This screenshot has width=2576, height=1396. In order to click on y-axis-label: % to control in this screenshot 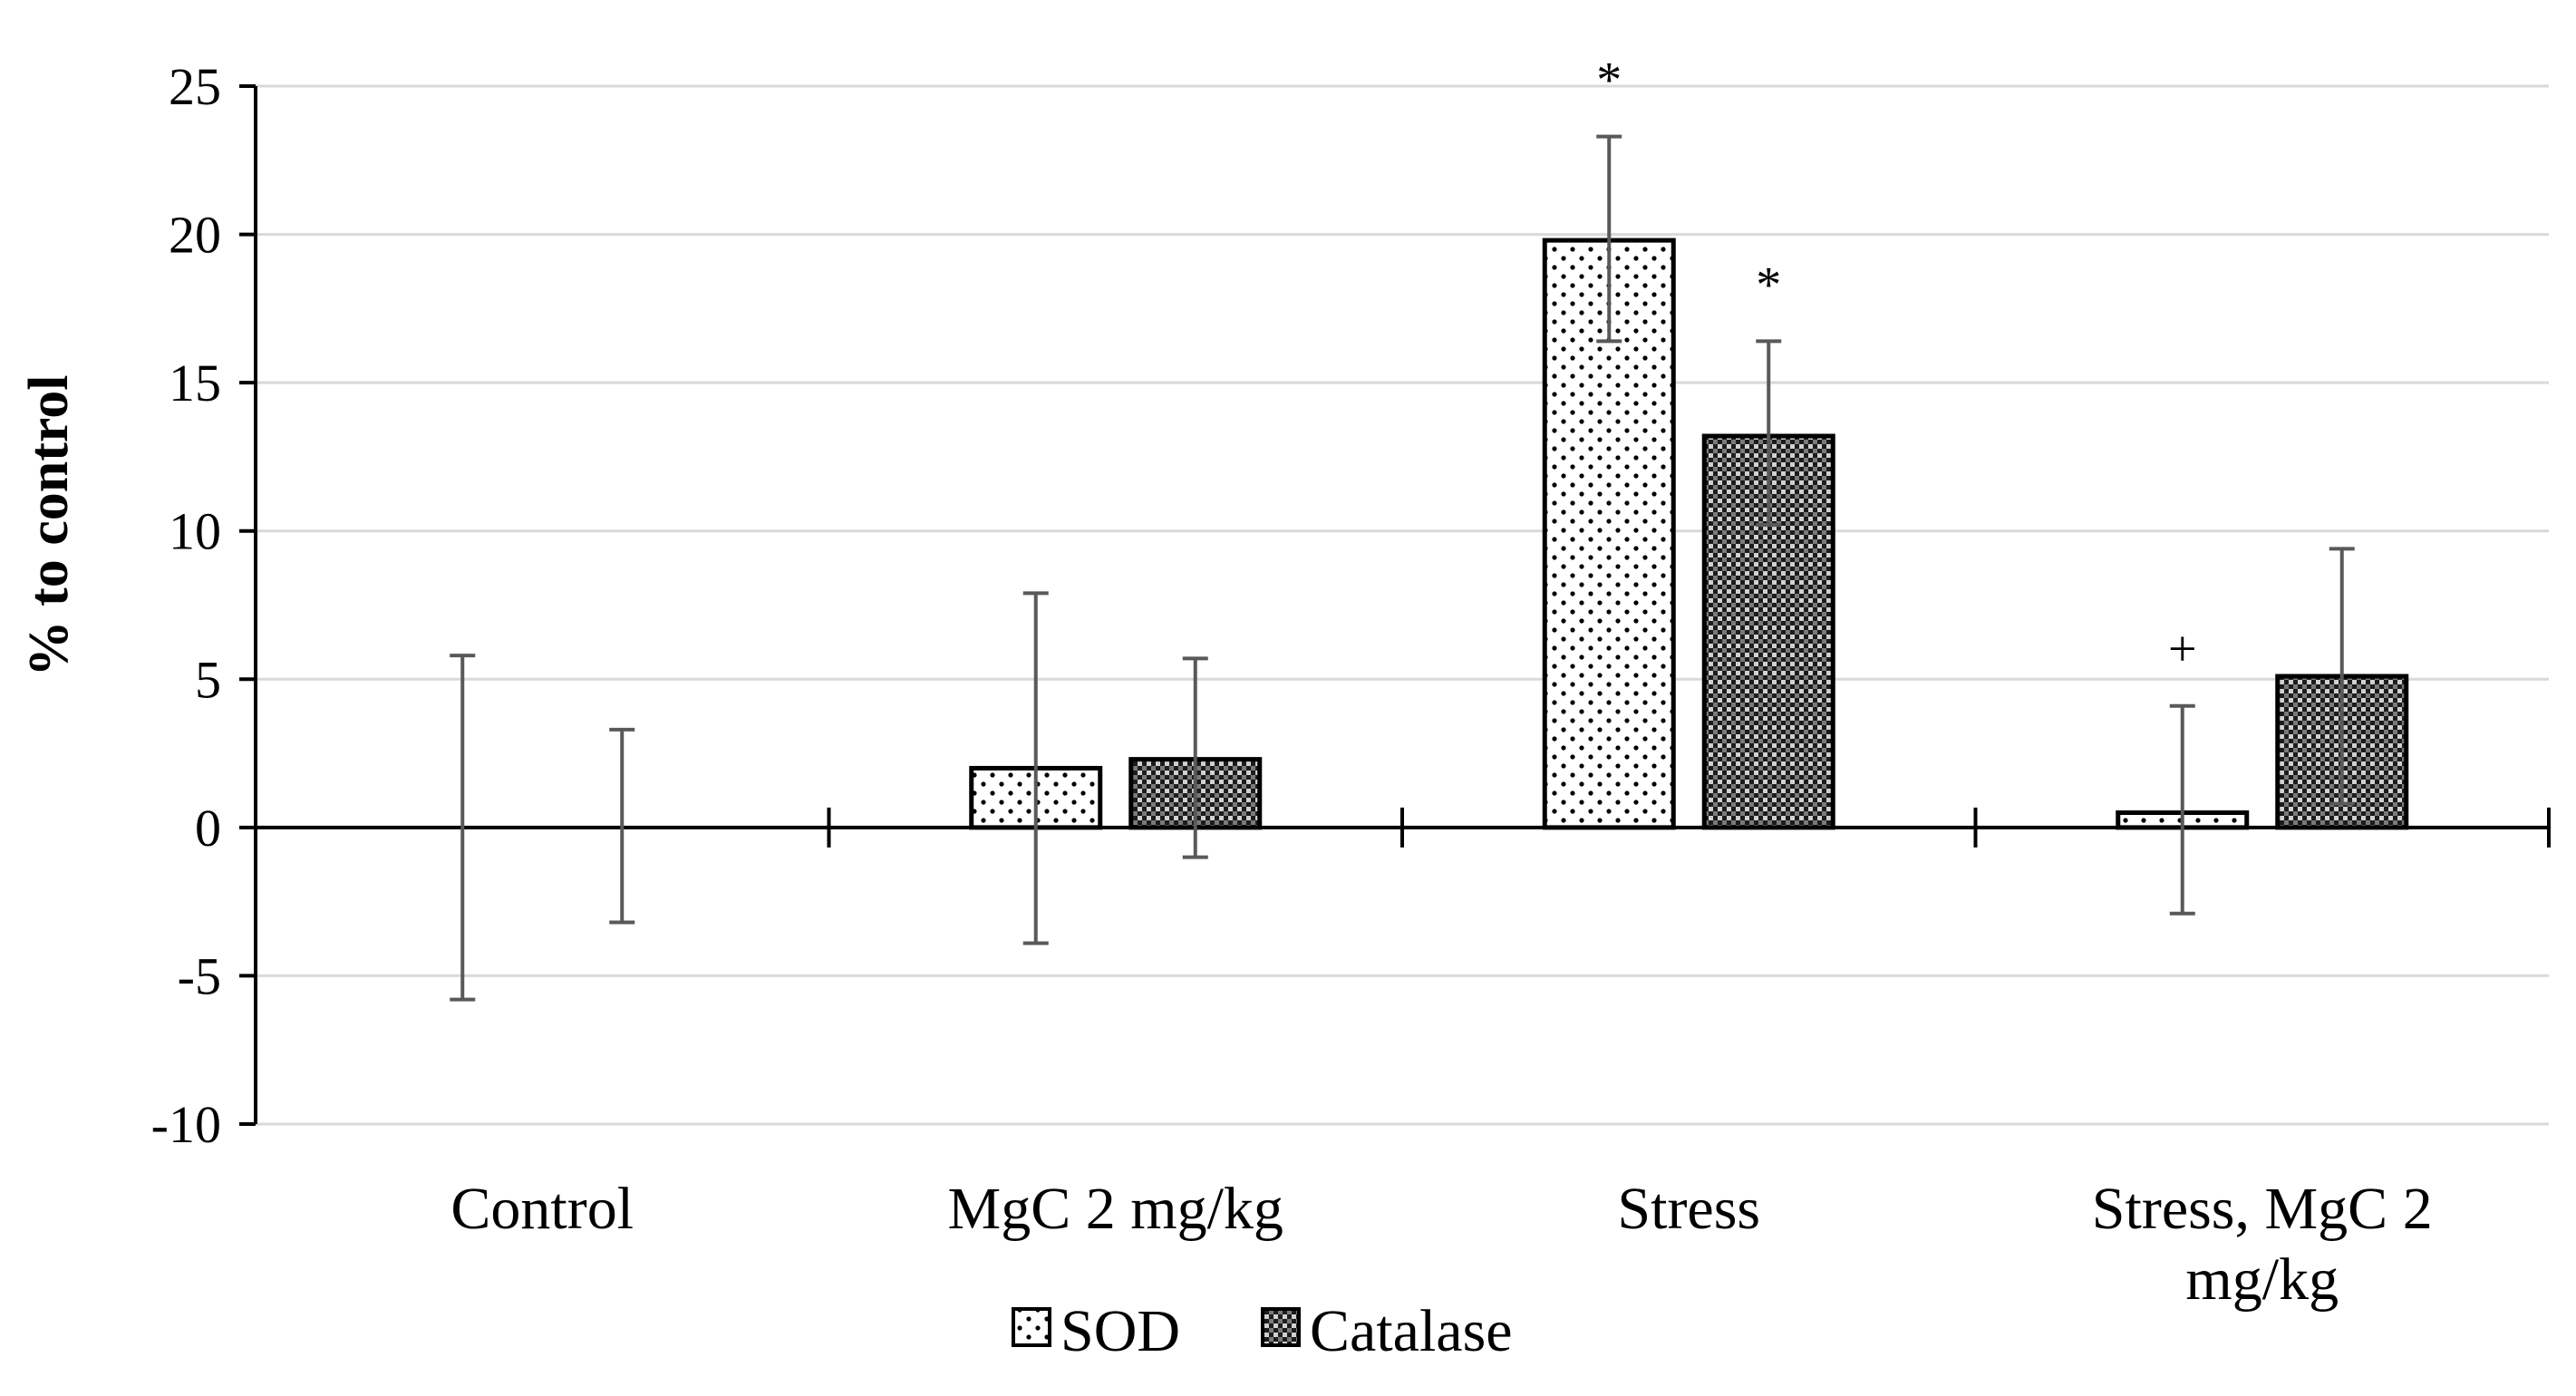, I will do `click(49, 526)`.